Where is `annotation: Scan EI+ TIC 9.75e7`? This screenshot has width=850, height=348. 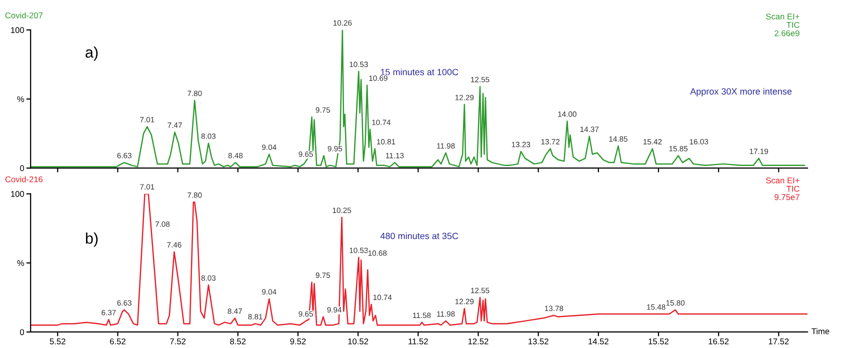
annotation: Scan EI+ TIC 9.75e7 is located at coordinates (783, 188).